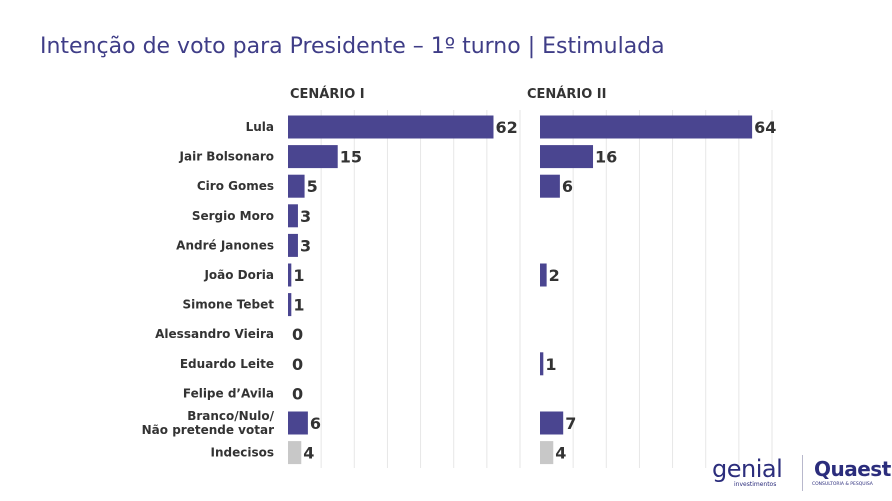 This screenshot has width=892, height=501. What do you see at coordinates (233, 216) in the screenshot?
I see `category-label: Sergio Moro` at bounding box center [233, 216].